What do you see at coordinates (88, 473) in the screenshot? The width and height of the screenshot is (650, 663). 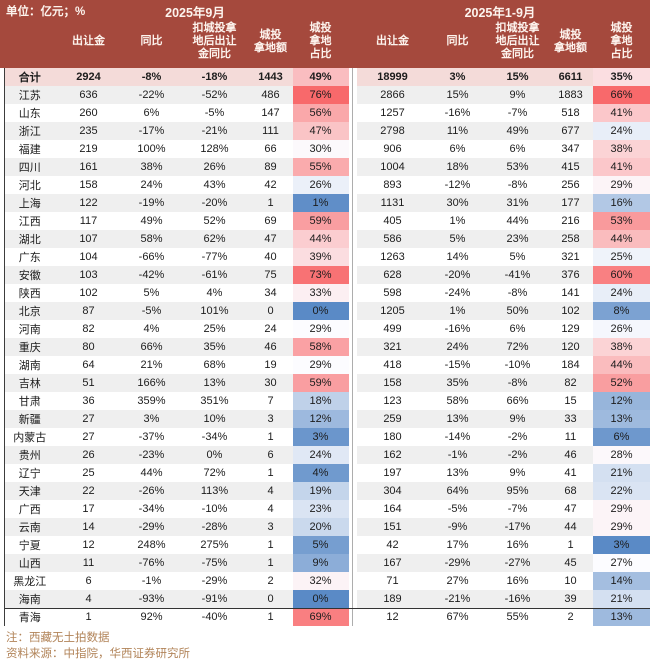 I see `m9-premium: 25` at bounding box center [88, 473].